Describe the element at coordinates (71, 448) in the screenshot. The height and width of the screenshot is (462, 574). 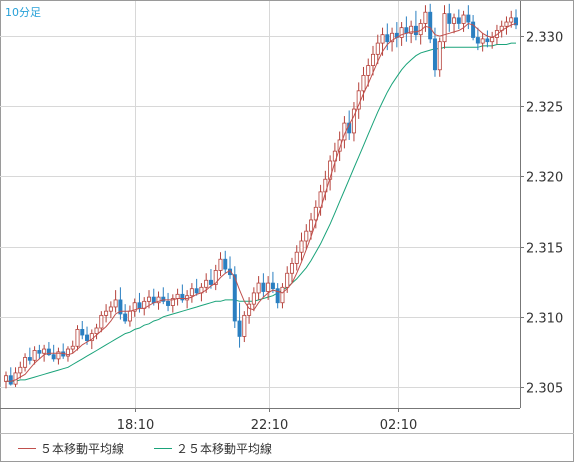
I see `legend-item-sma5: ５本移動平均線` at that location.